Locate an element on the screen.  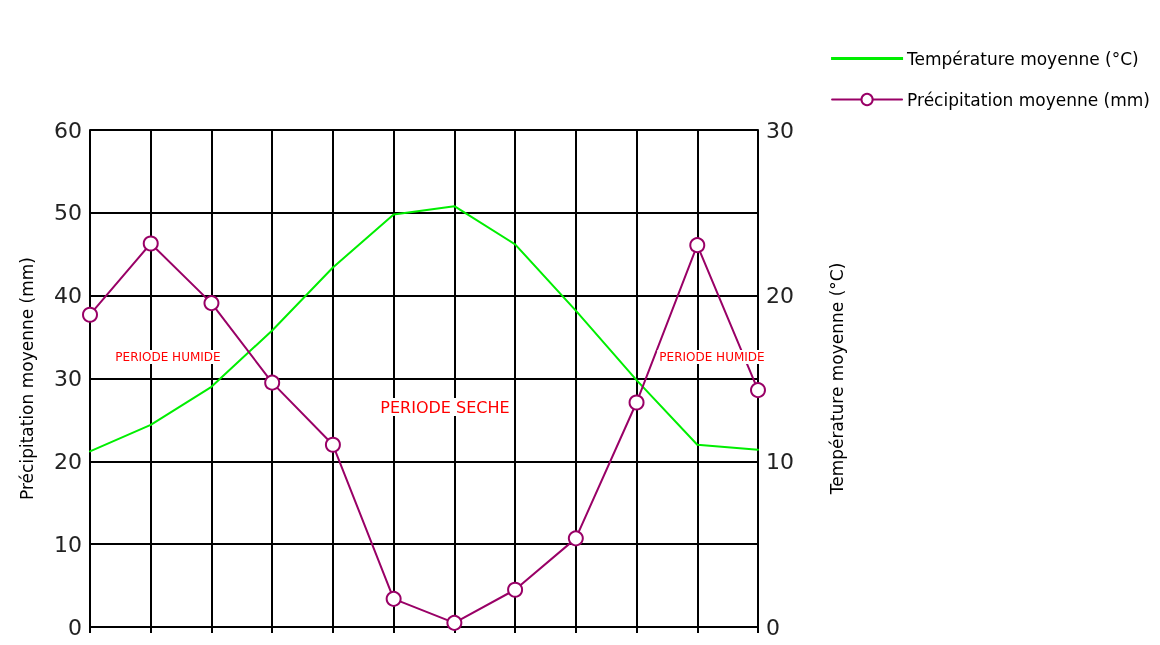
y-tick-label: 20 is located at coordinates (68, 461).